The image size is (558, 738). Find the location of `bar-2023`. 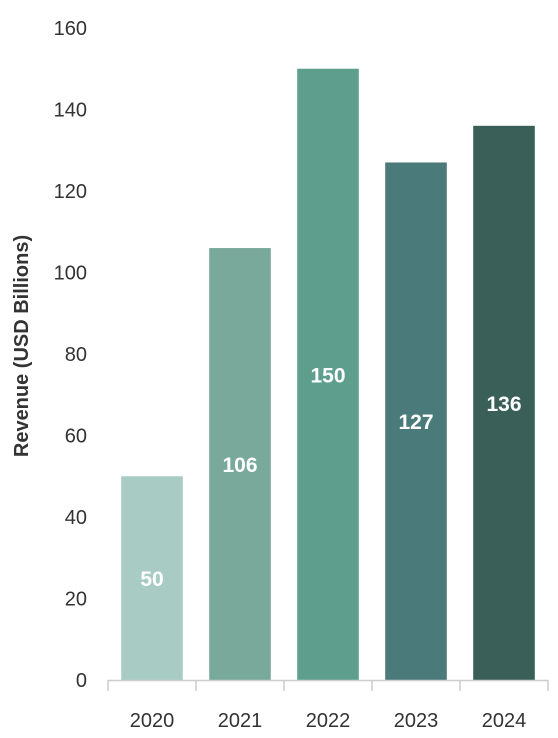

bar-2023 is located at coordinates (416, 421).